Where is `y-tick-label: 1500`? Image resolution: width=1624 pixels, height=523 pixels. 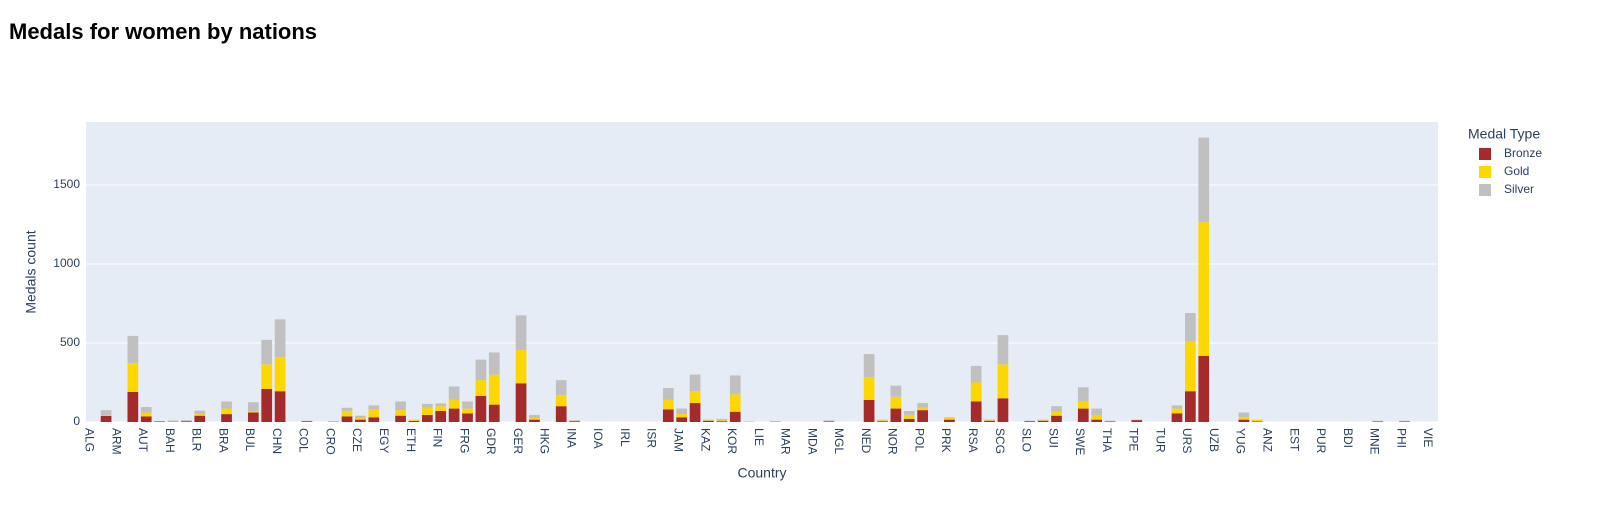 y-tick-label: 1500 is located at coordinates (66, 184).